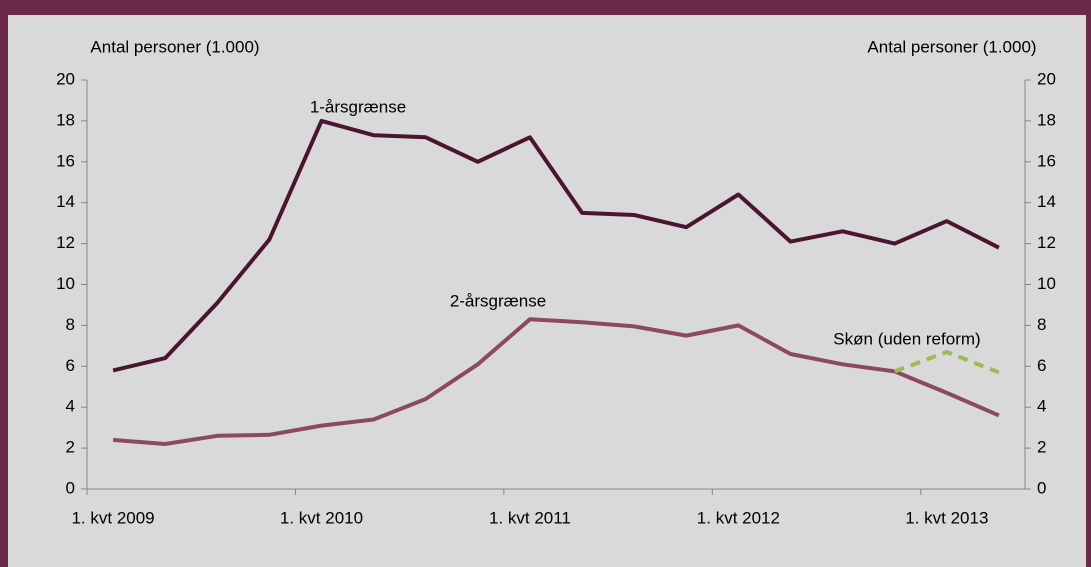  I want to click on y-tick-label: 4, so click(70, 406).